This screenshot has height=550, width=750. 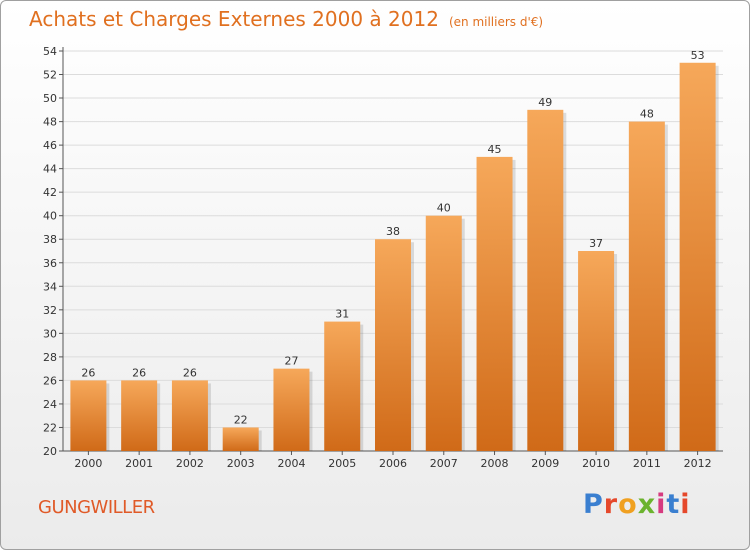 I want to click on y-tick-label: 24, so click(x=50, y=404).